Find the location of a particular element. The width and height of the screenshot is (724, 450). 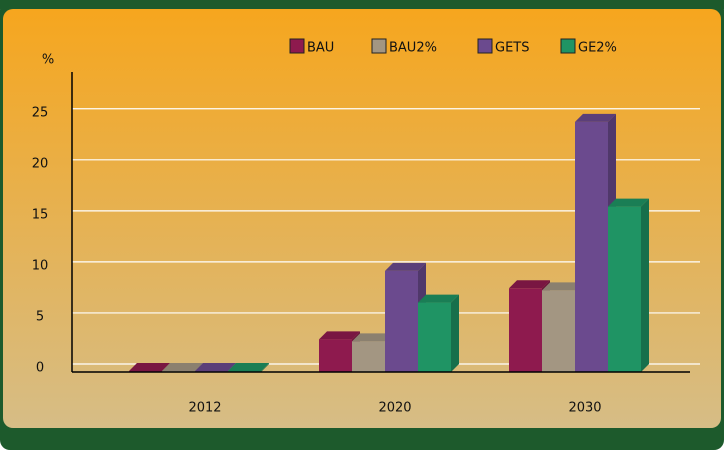

legend-label: BAU is located at coordinates (320, 48).